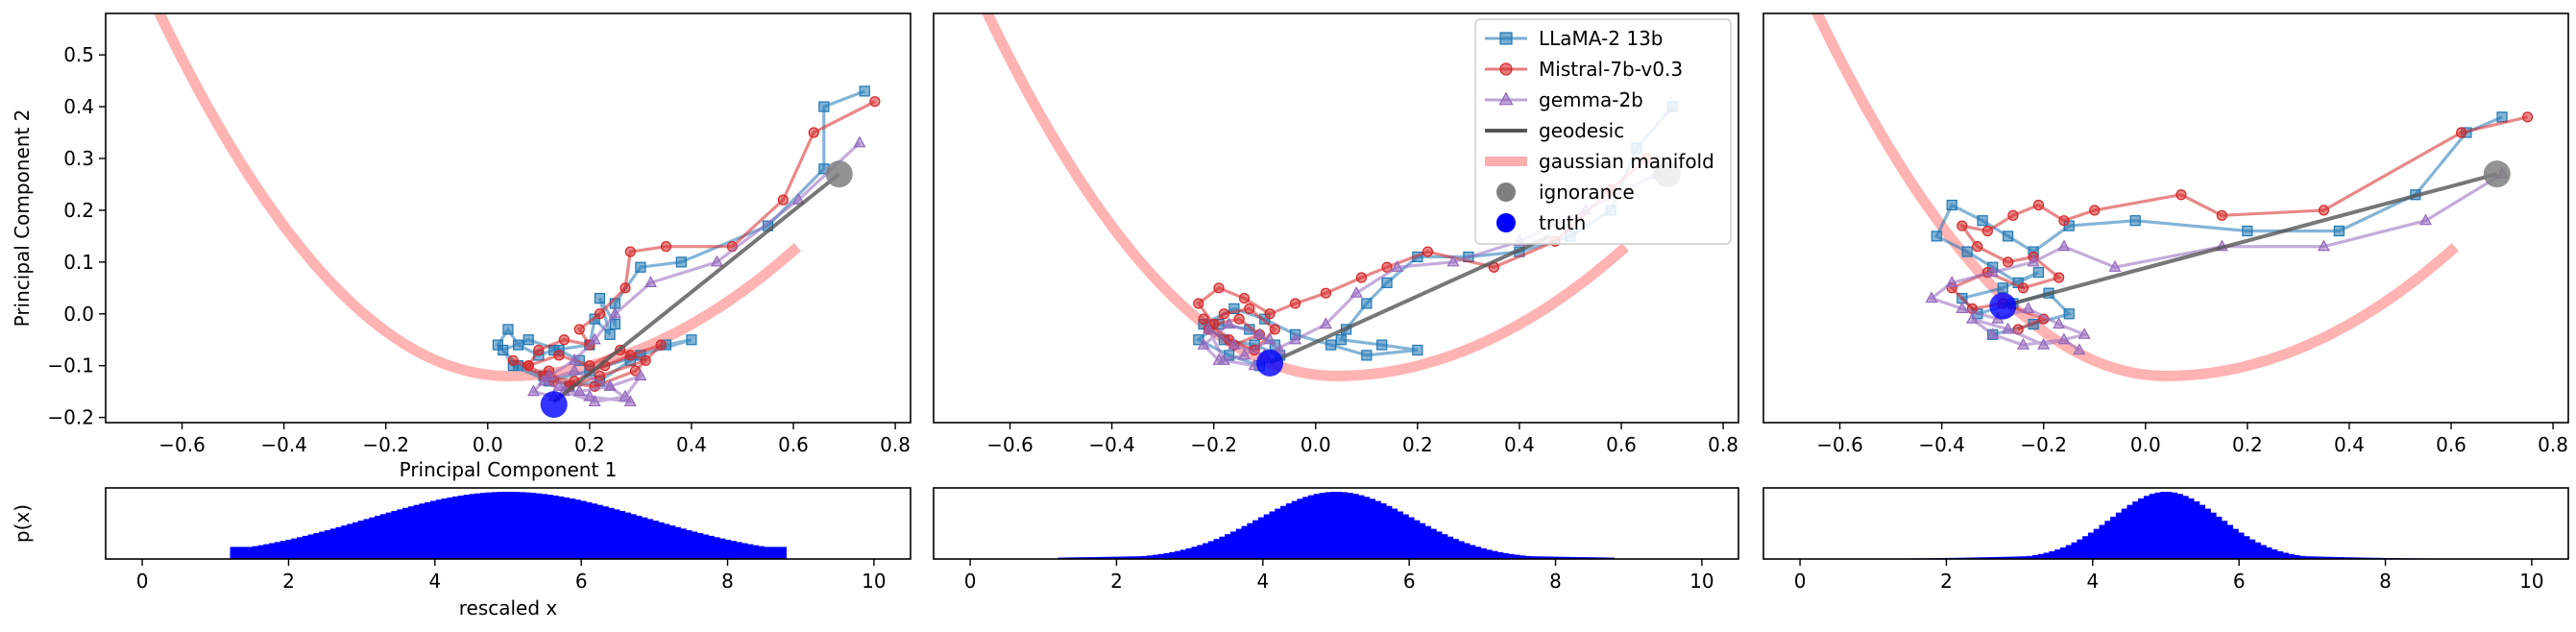  Describe the element at coordinates (1262, 581) in the screenshot. I see `hist-x-tick-label: 4` at that location.